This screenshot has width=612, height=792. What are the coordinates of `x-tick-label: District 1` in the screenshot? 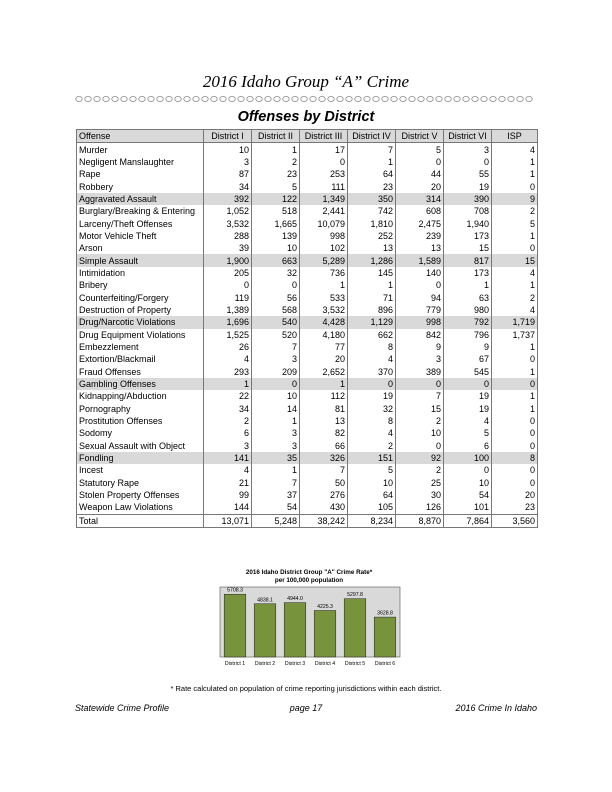 It's located at (235, 664).